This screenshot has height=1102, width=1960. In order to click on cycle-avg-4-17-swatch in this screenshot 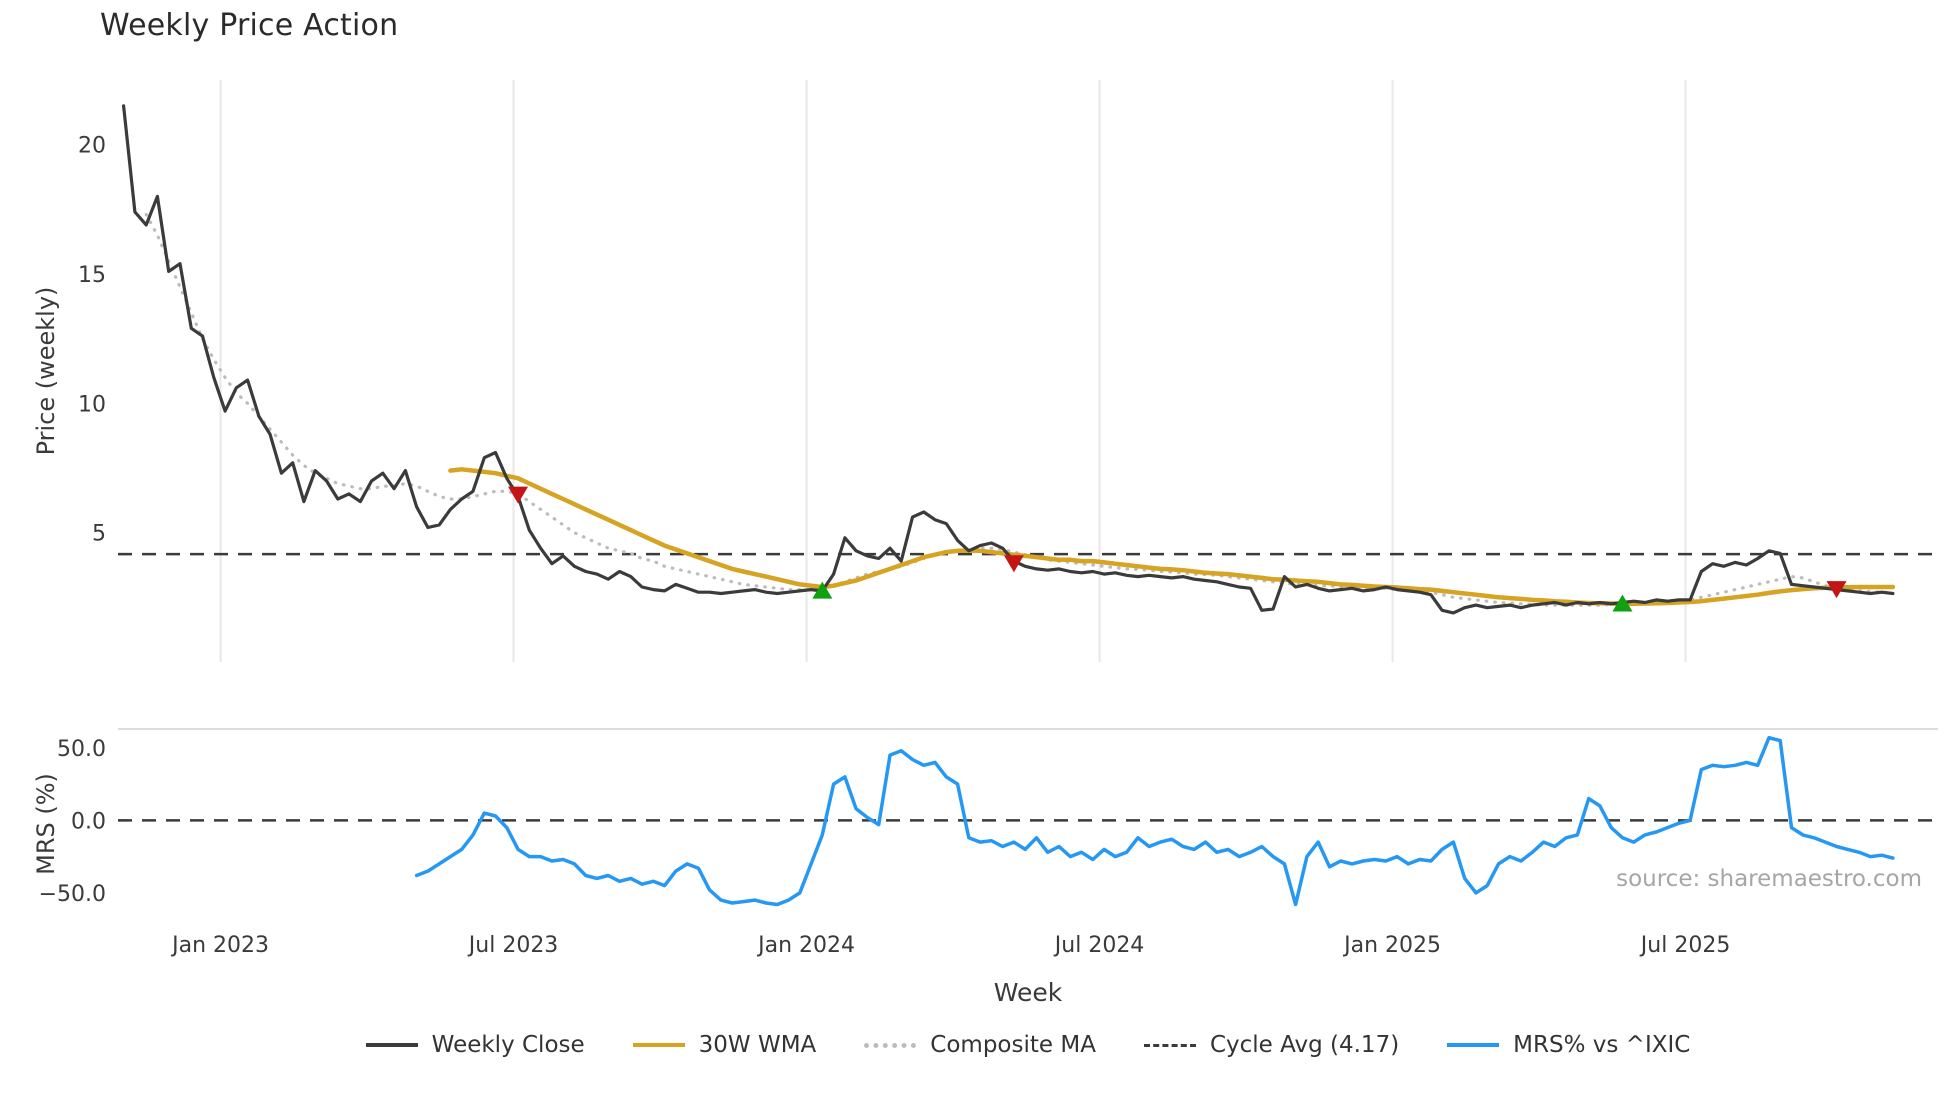, I will do `click(1169, 1045)`.